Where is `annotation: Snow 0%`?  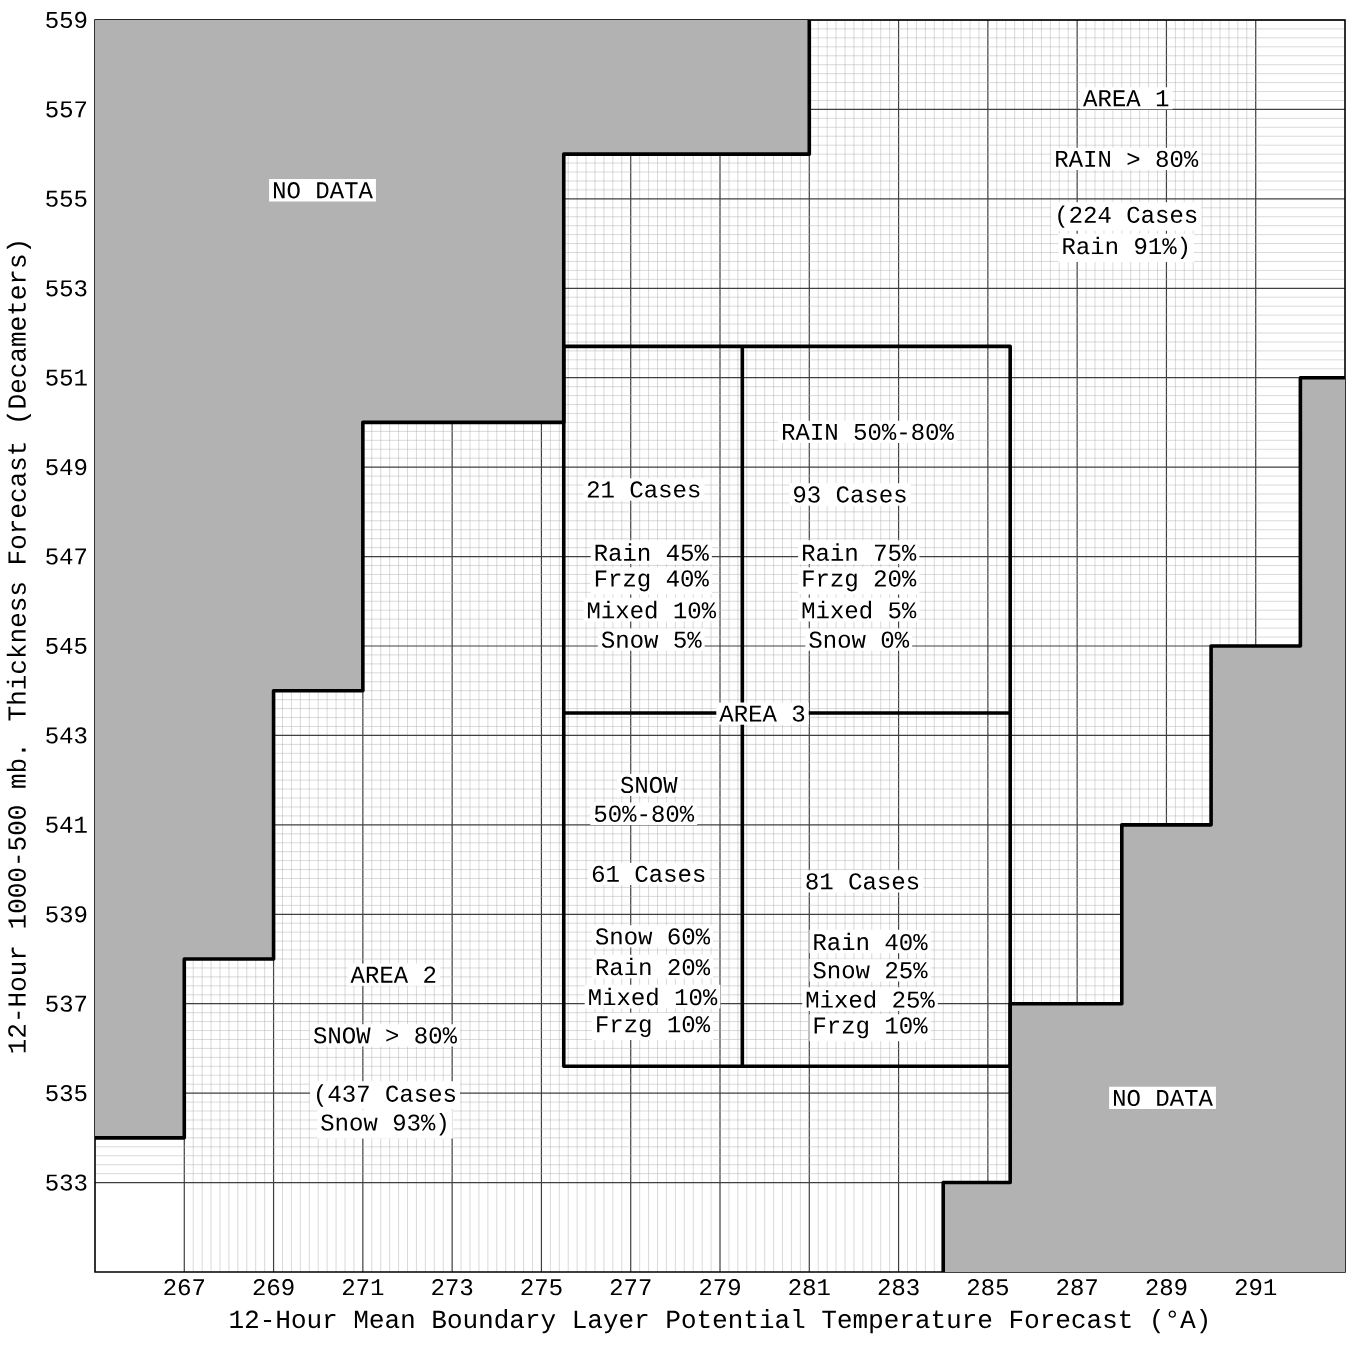
annotation: Snow 0% is located at coordinates (859, 639).